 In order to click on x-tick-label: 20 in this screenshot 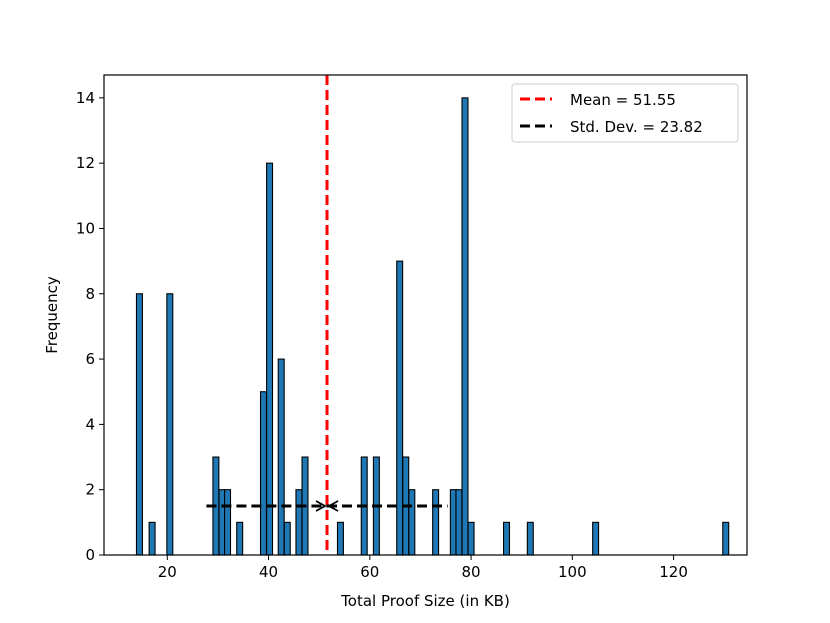, I will do `click(167, 572)`.